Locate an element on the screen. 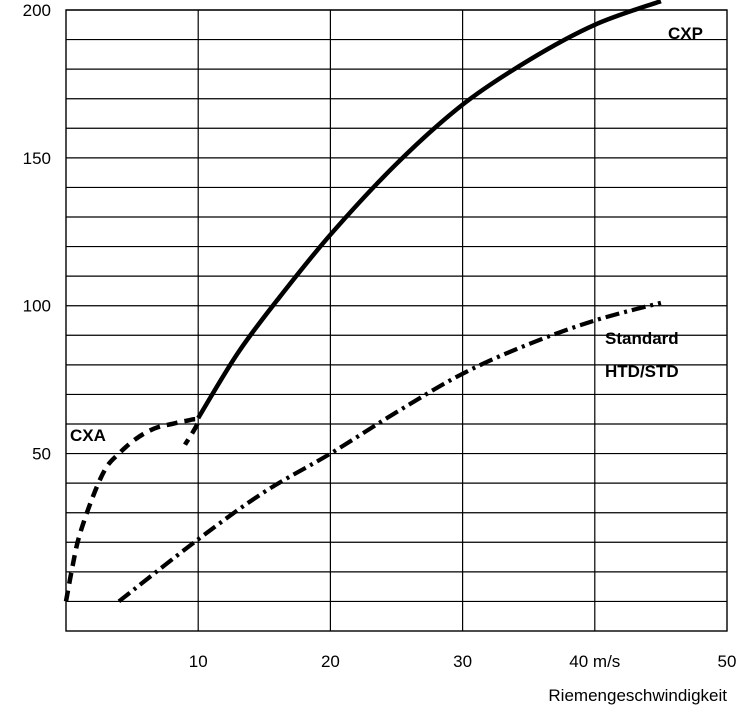  y-tick-label: 100 is located at coordinates (37, 306).